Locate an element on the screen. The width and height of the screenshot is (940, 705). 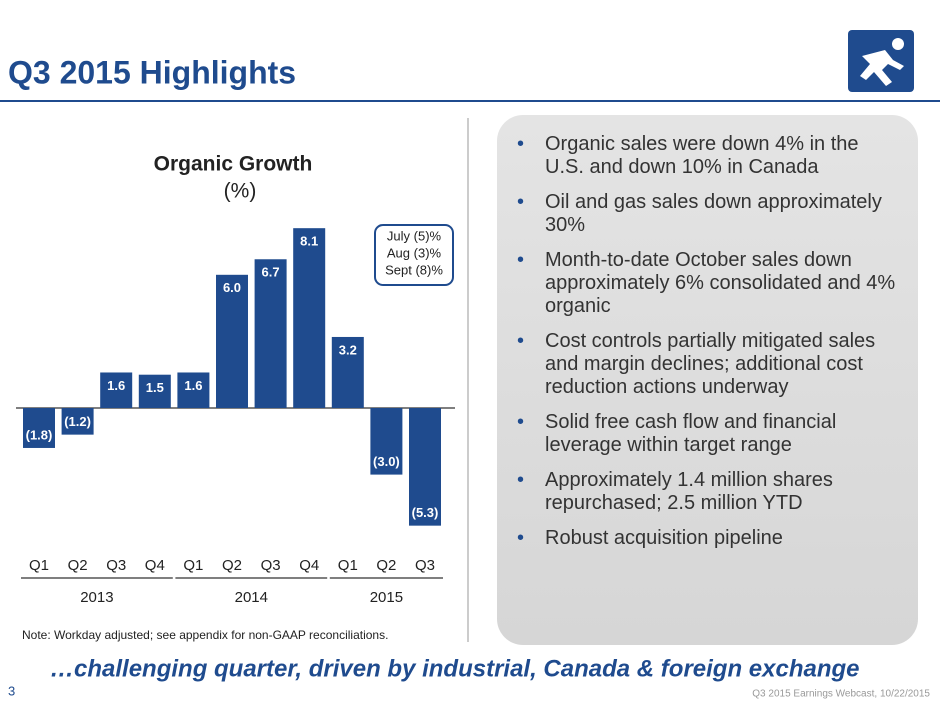
group-label: 2015 is located at coordinates (386, 597).